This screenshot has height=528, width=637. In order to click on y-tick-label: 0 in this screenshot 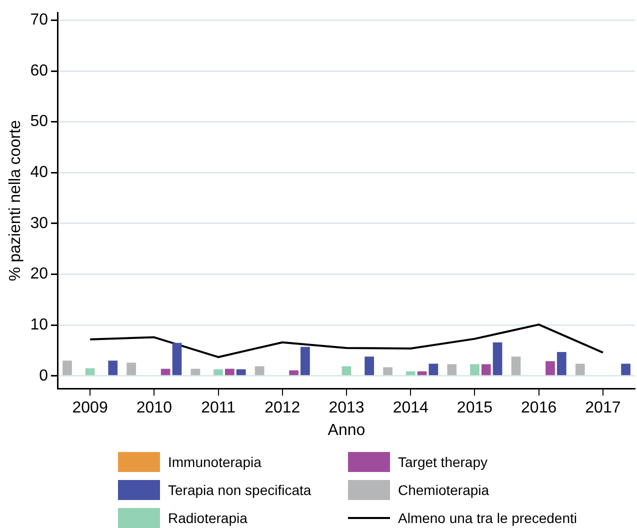, I will do `click(43, 375)`.